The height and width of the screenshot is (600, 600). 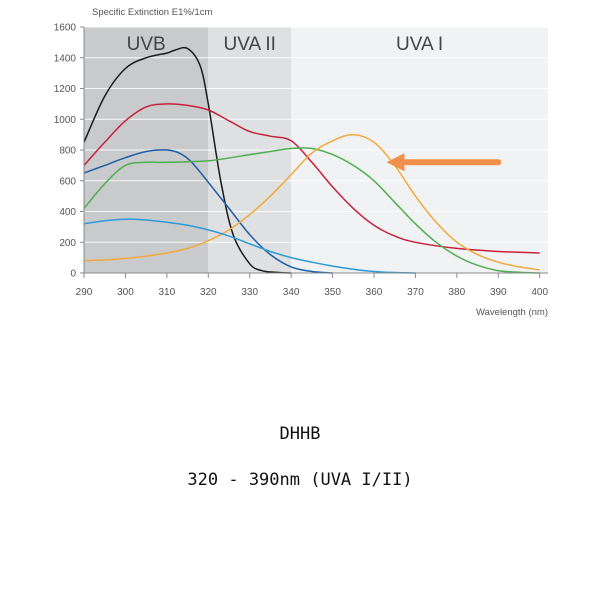 What do you see at coordinates (65, 28) in the screenshot?
I see `y-tick-label-8: 1600` at bounding box center [65, 28].